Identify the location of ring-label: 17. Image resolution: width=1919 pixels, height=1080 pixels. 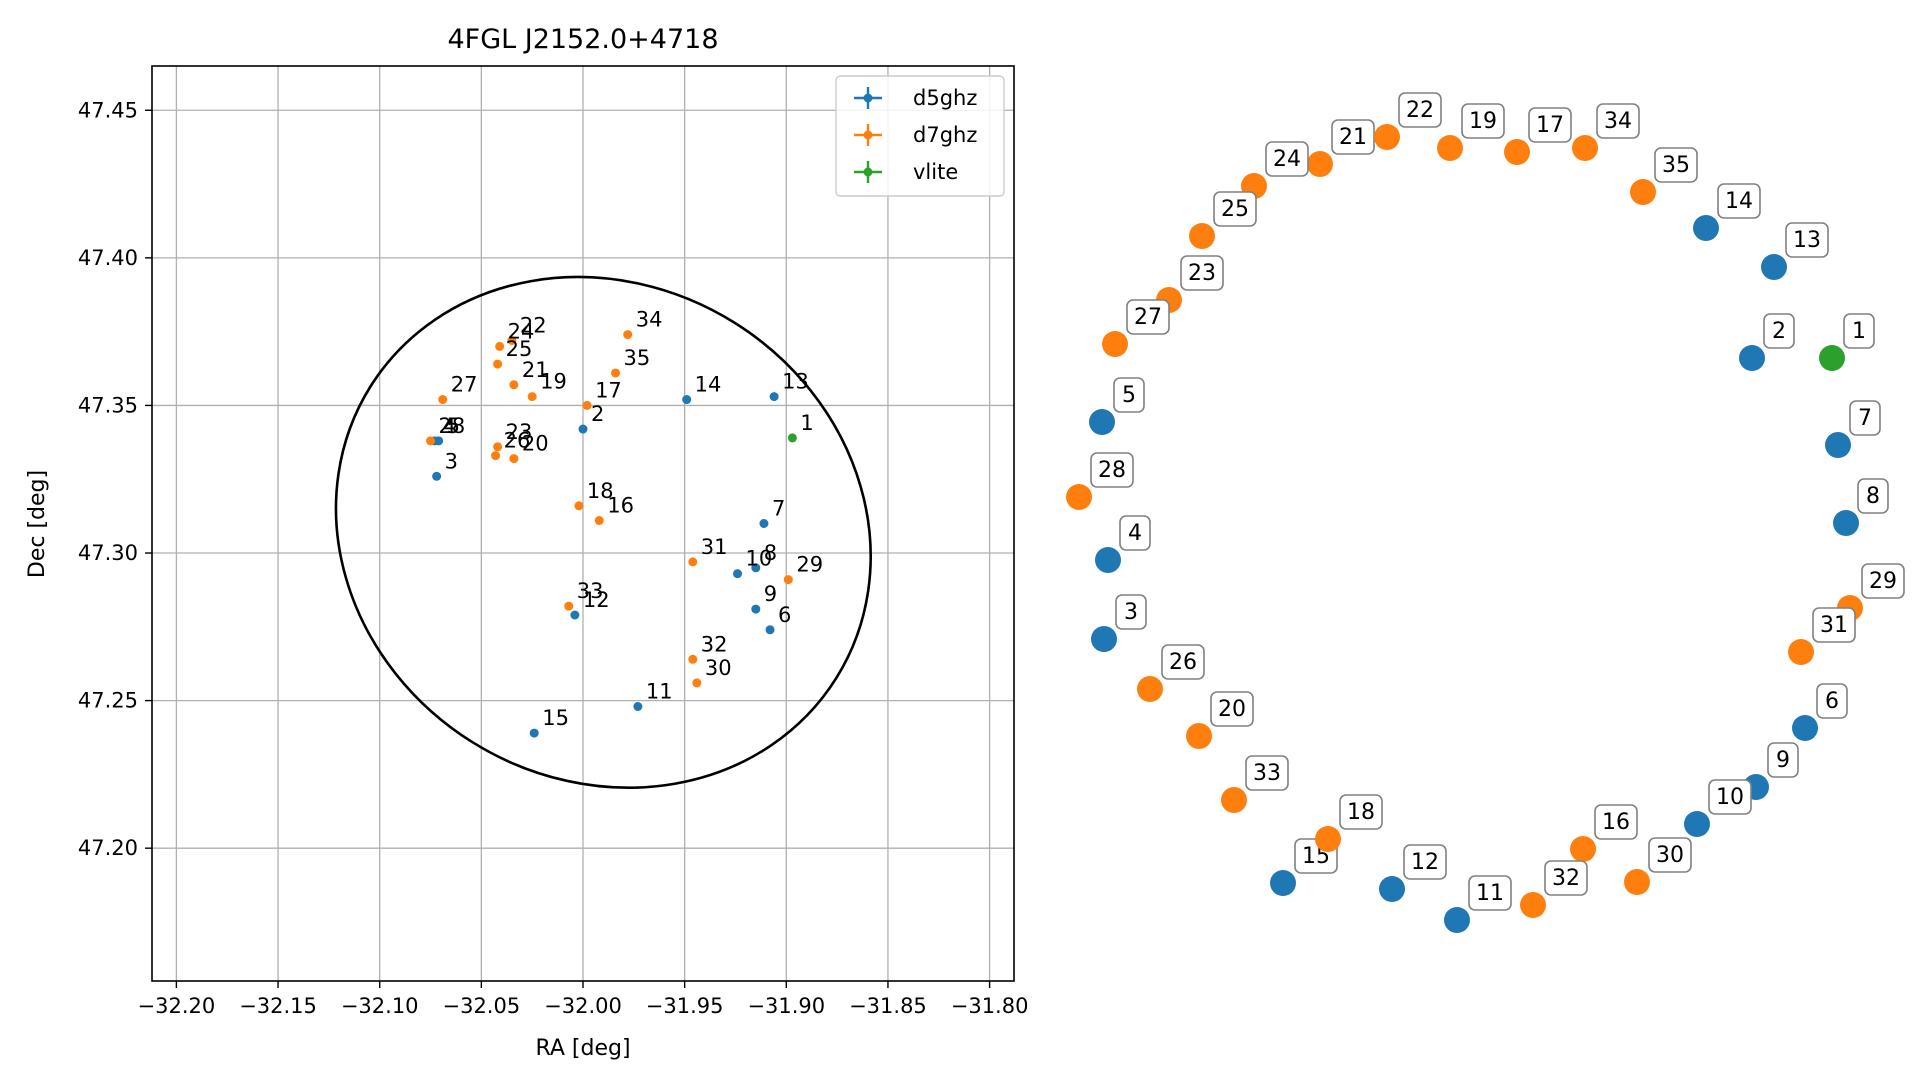
(1550, 125).